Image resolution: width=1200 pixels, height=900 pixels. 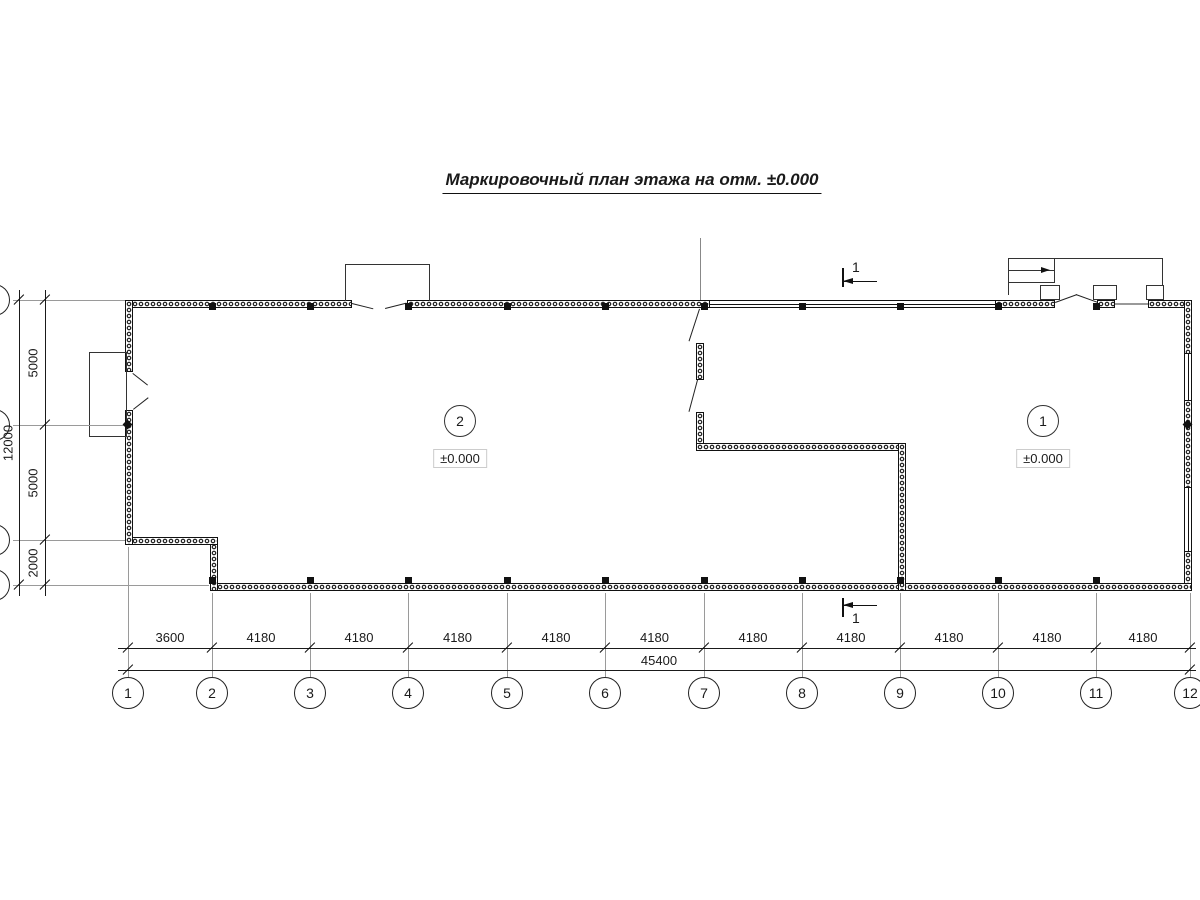 What do you see at coordinates (852, 304) in the screenshot?
I see `top-window-band` at bounding box center [852, 304].